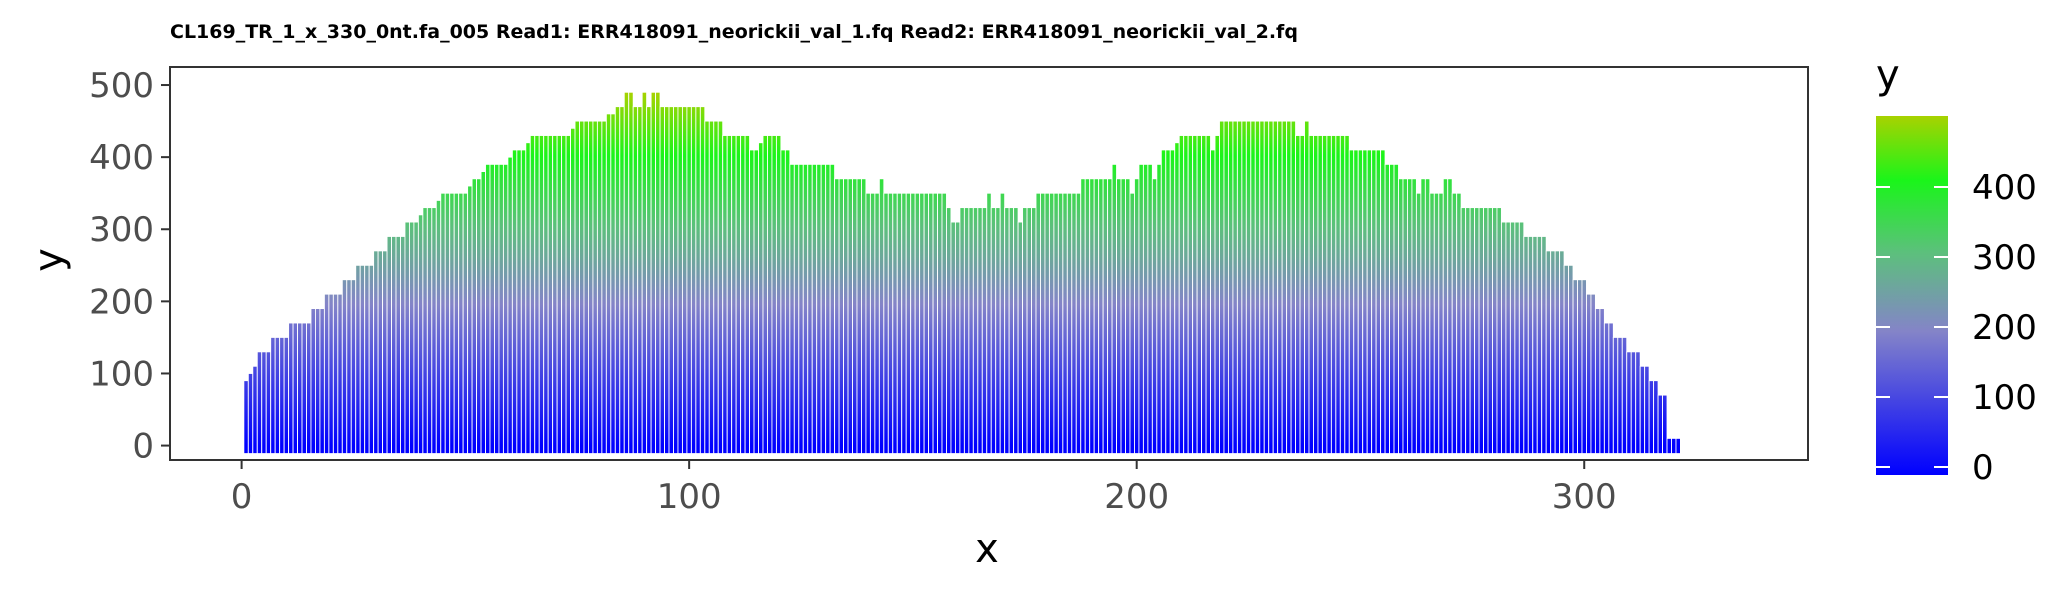 Image resolution: width=2066 pixels, height=590 pixels. What do you see at coordinates (1888, 75) in the screenshot?
I see `legend-title: y` at bounding box center [1888, 75].